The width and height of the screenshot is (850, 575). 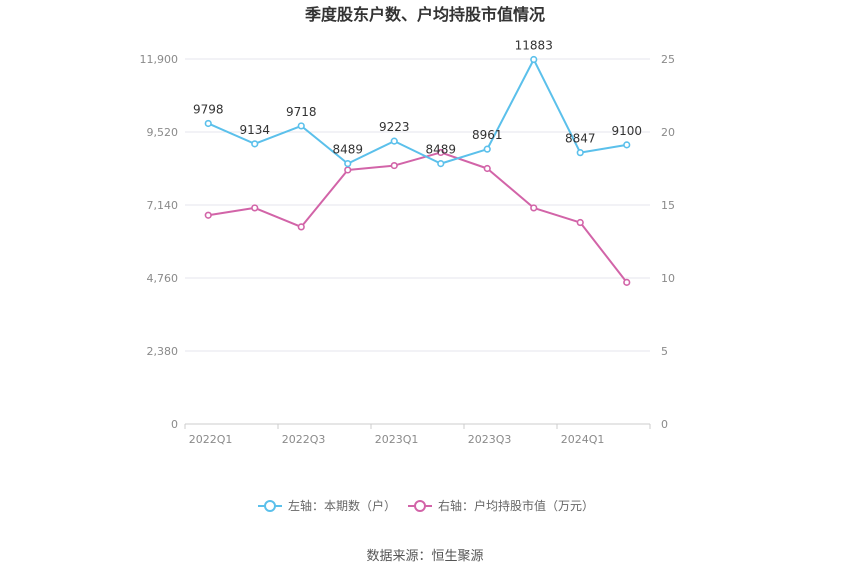 What do you see at coordinates (490, 439) in the screenshot?
I see `x-tick-label: 2023Q3` at bounding box center [490, 439].